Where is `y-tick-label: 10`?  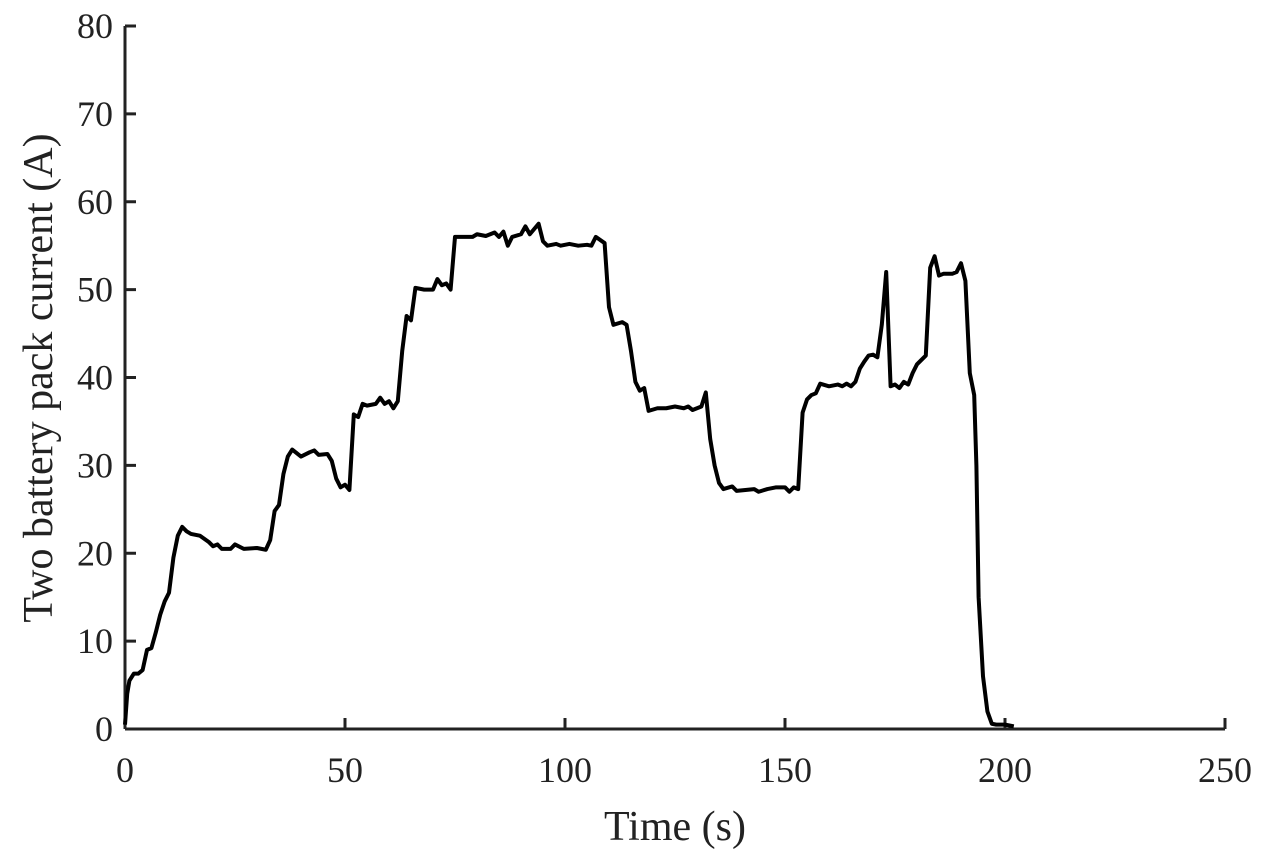
y-tick-label: 10 is located at coordinates (95, 641).